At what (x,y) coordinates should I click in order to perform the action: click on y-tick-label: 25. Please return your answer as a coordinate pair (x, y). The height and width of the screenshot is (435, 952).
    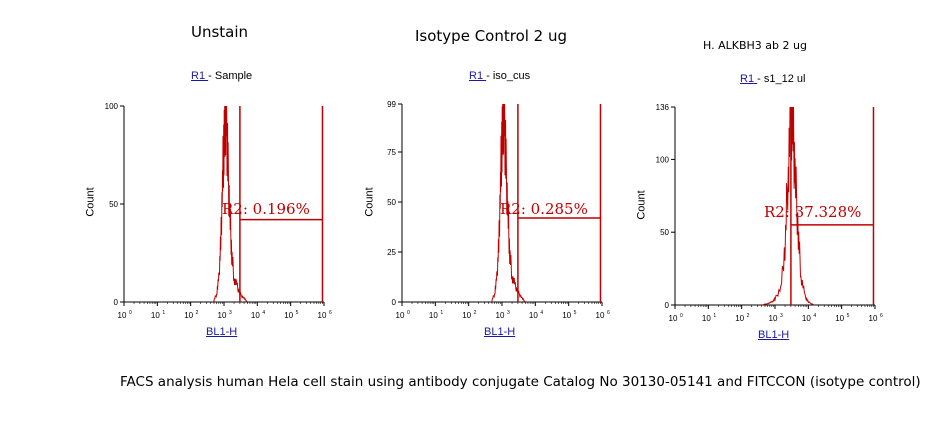
    Looking at the image, I should click on (391, 252).